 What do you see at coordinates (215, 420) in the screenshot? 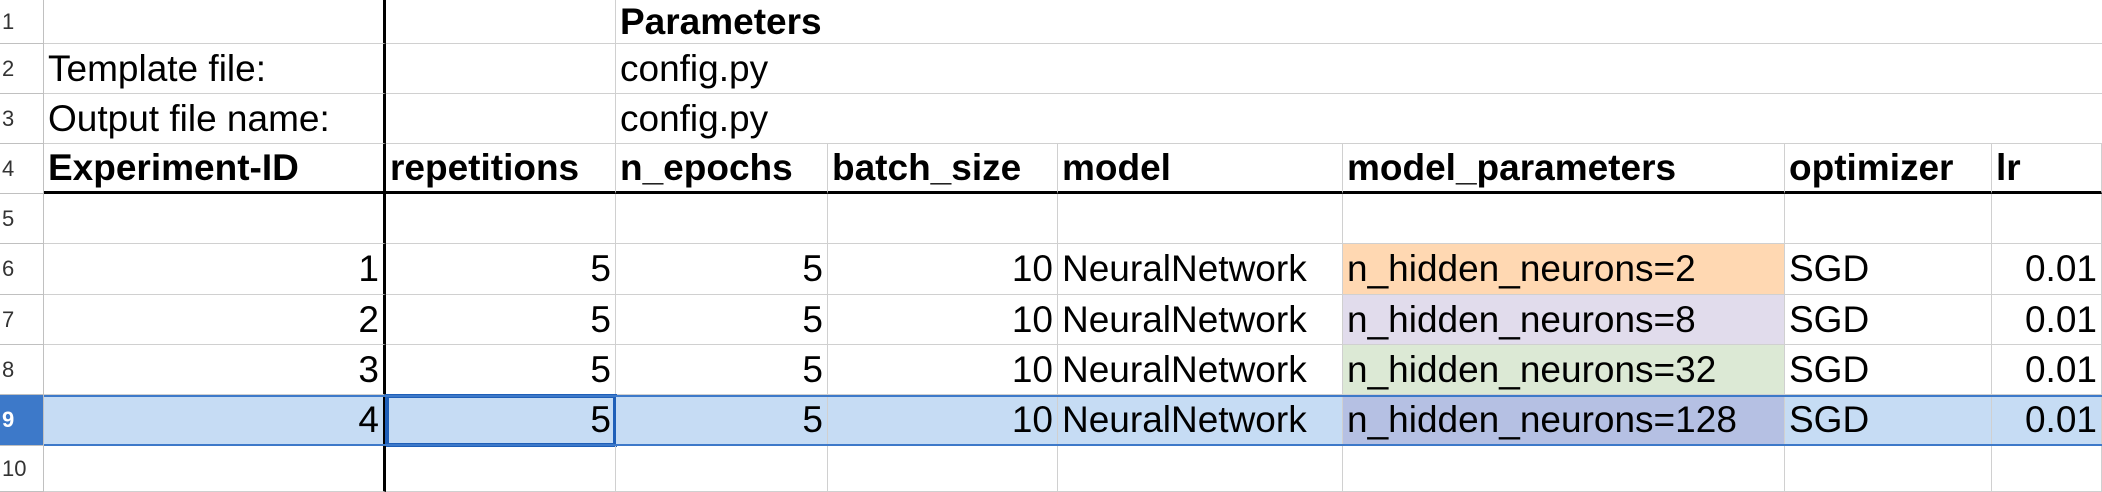
I see `cell-experiment-id: 4` at bounding box center [215, 420].